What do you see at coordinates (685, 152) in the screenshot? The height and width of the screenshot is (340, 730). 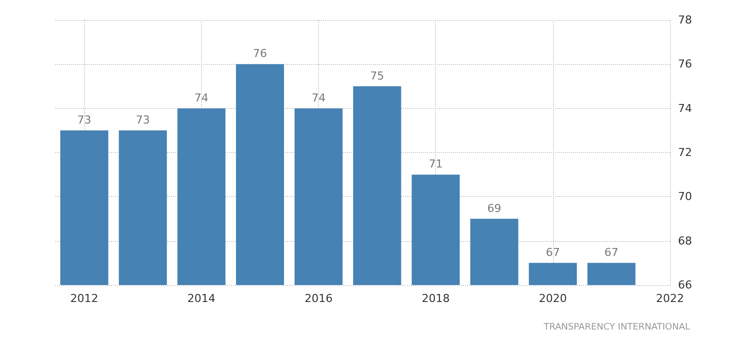 I see `y-tick-label: 72` at bounding box center [685, 152].